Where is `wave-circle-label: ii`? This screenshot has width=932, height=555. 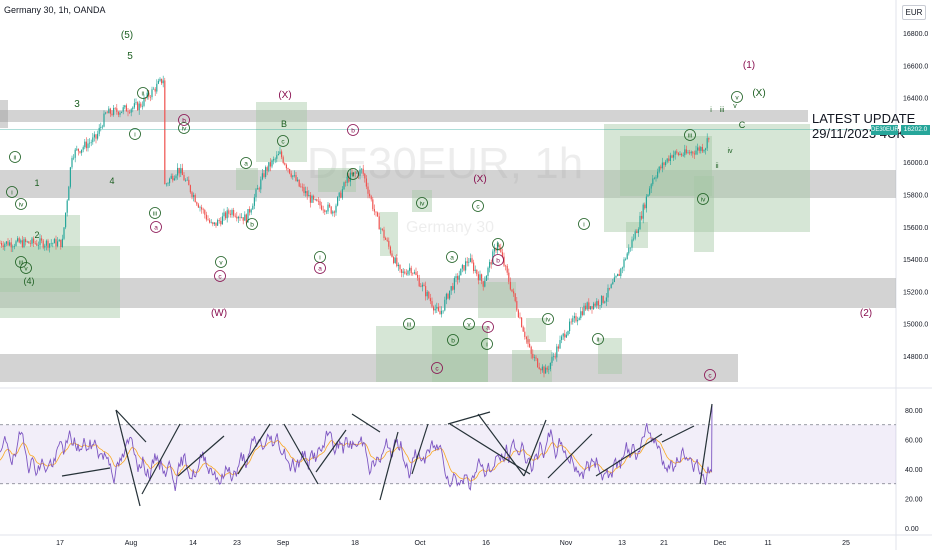 wave-circle-label: ii is located at coordinates (598, 339).